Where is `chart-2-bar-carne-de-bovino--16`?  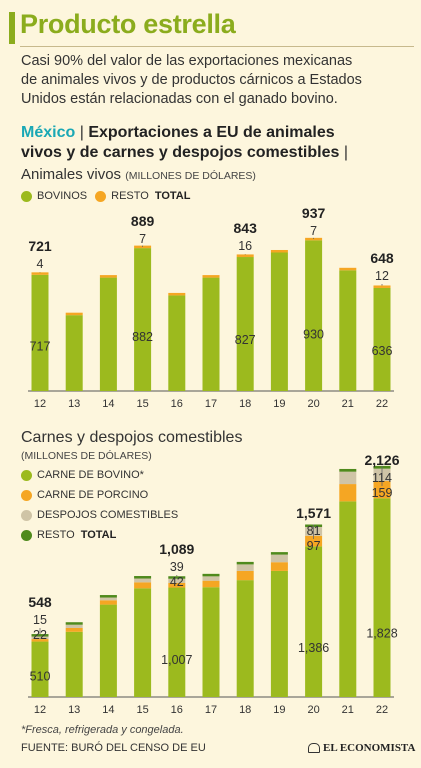 chart-2-bar-carne-de-bovino--16 is located at coordinates (177, 642).